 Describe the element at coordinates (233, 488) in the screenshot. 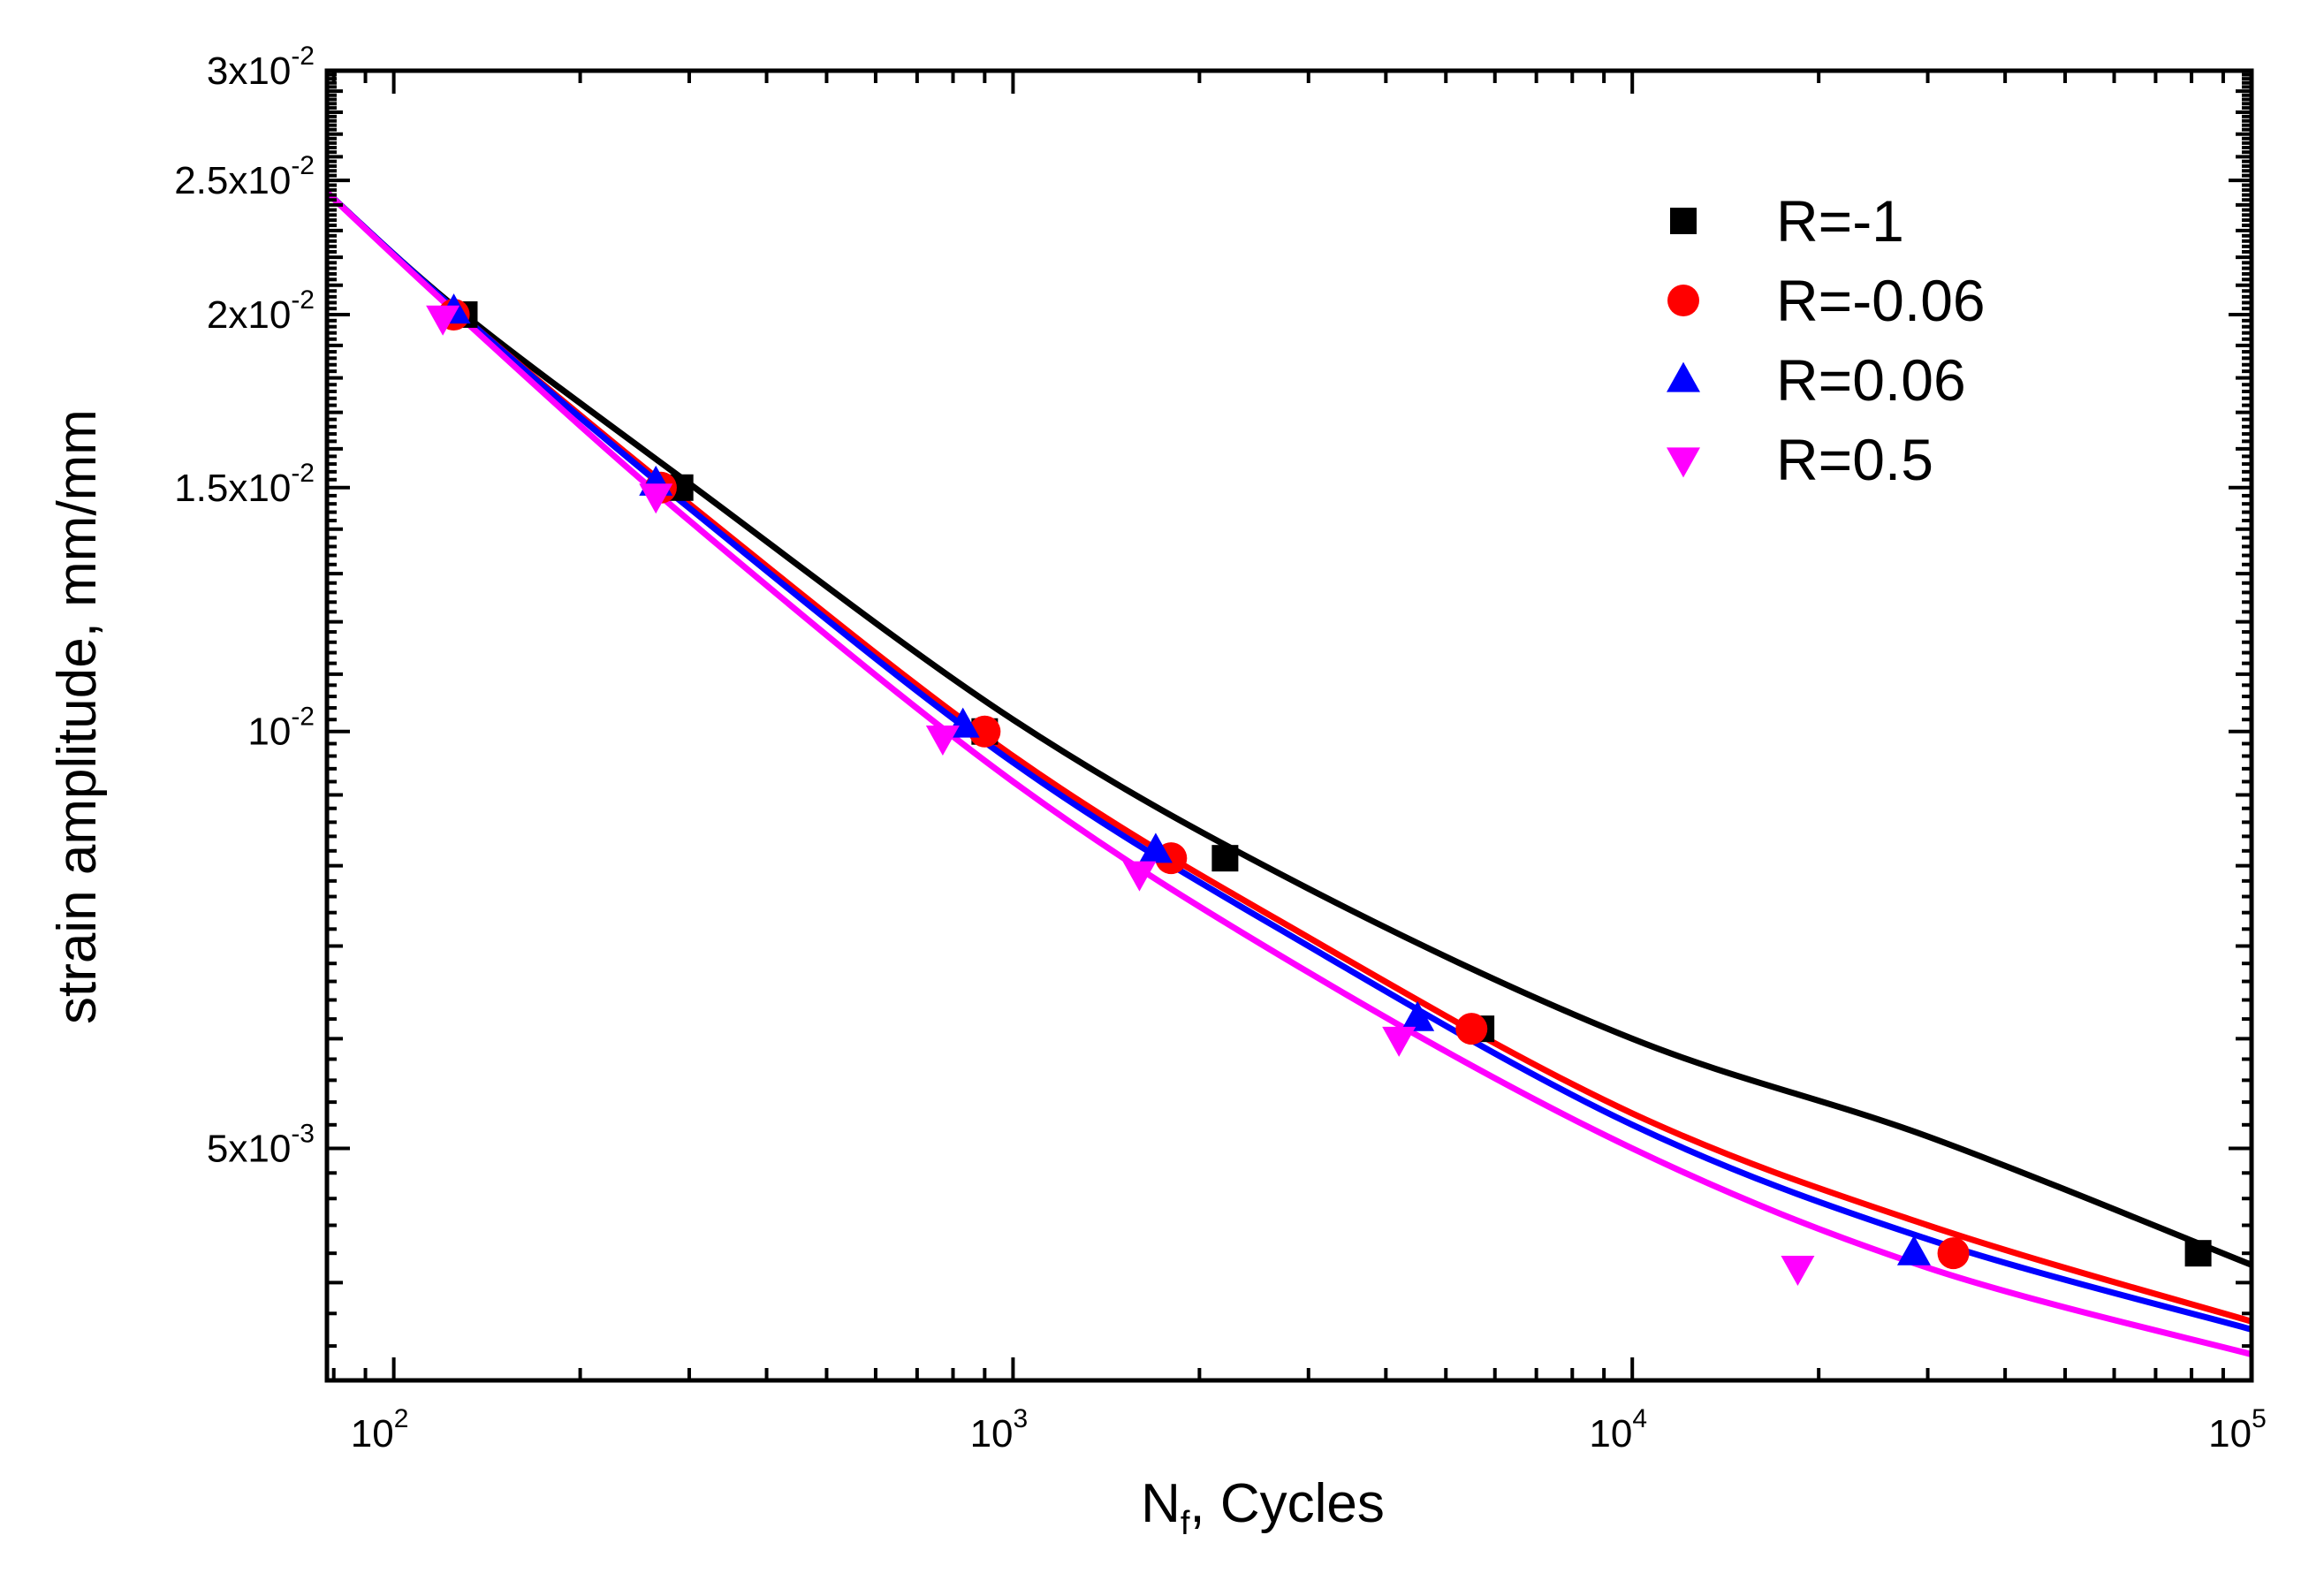

I see `y-tick-label-mantissa: 1.5x10` at that location.